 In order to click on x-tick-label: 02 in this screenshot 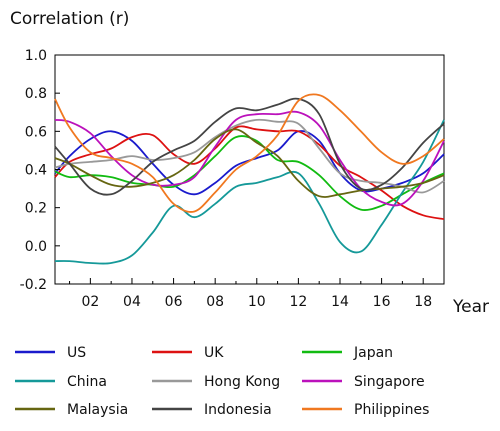, I will do `click(90, 302)`.